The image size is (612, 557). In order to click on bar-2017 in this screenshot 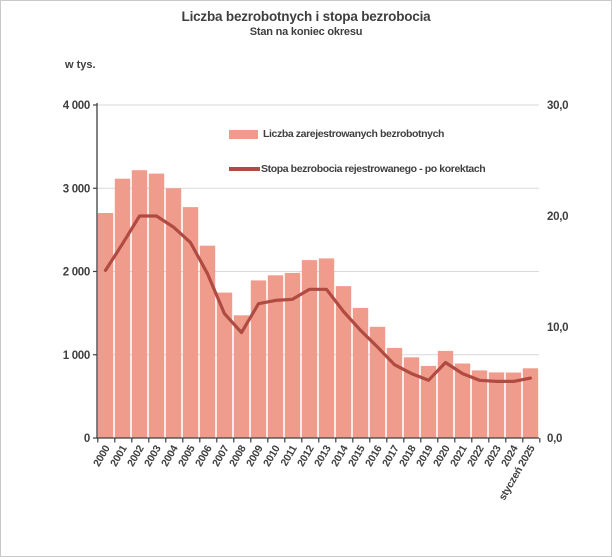, I will do `click(394, 392)`.